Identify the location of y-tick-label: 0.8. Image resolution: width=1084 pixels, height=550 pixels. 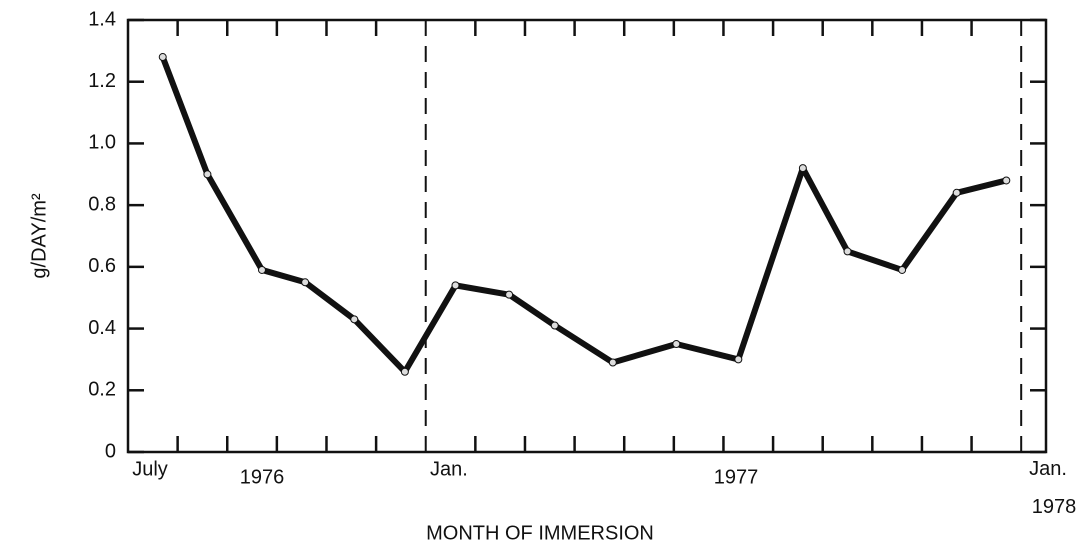
(102, 204).